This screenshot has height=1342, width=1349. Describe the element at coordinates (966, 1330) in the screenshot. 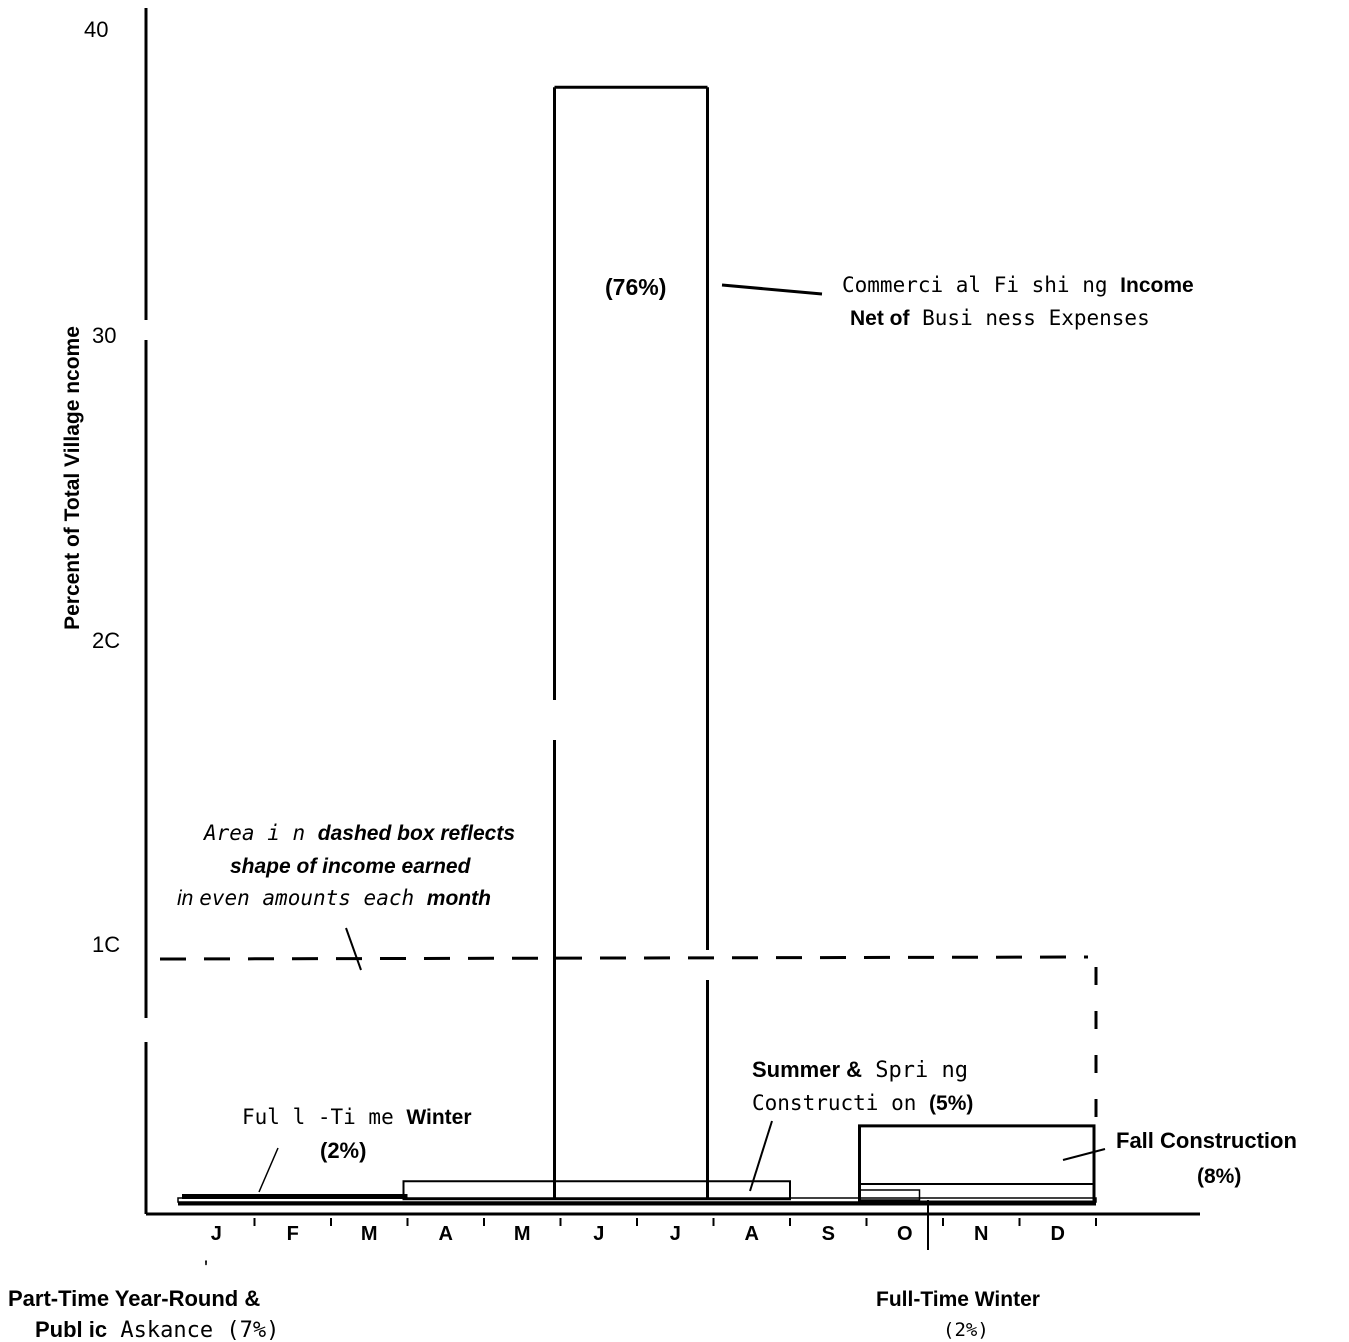

I see `fw-bottom-pct: (2%)` at that location.